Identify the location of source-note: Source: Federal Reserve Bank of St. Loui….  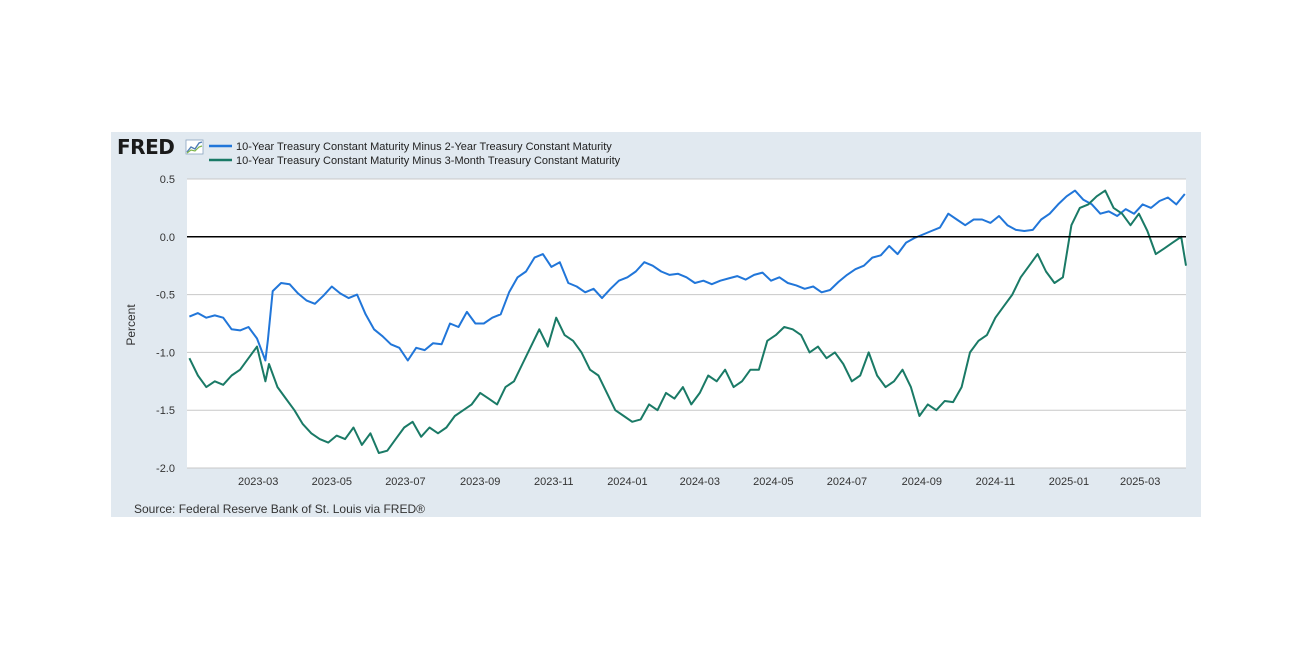
(279, 509).